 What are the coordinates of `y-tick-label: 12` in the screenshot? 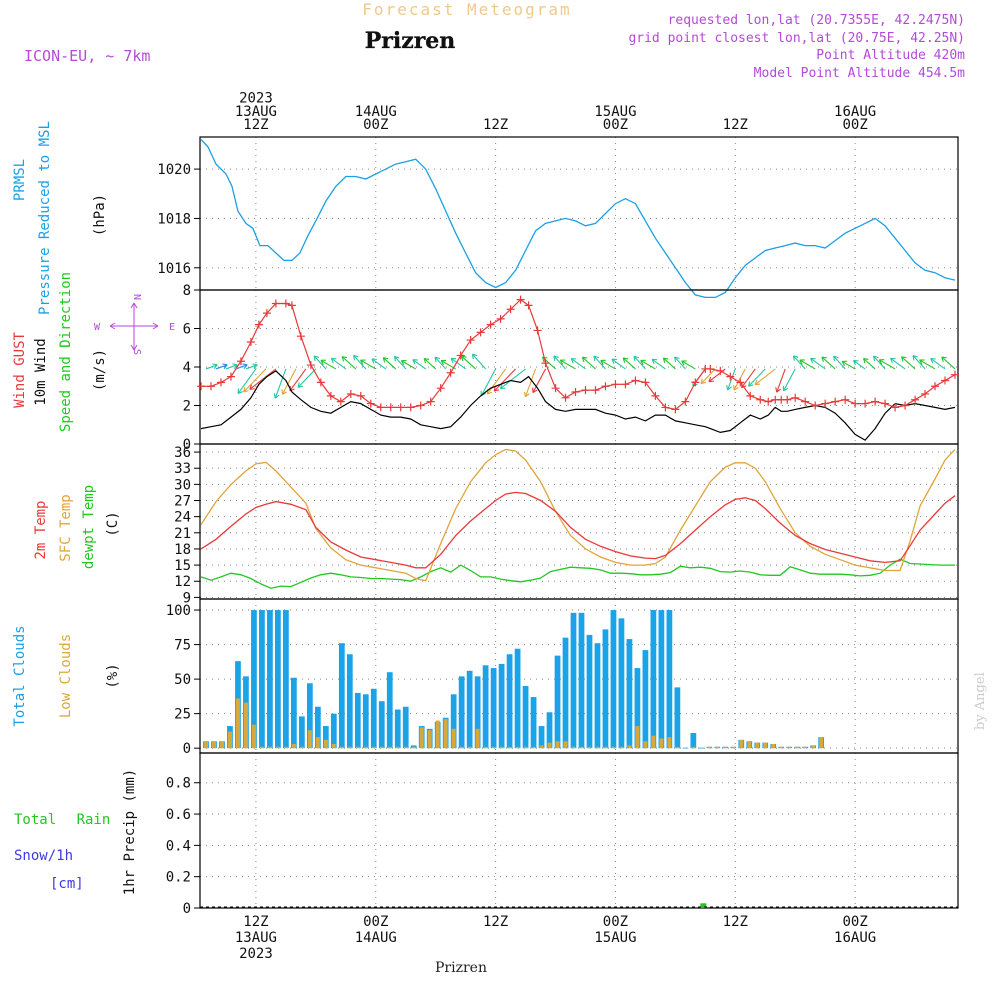 It's located at (182, 582).